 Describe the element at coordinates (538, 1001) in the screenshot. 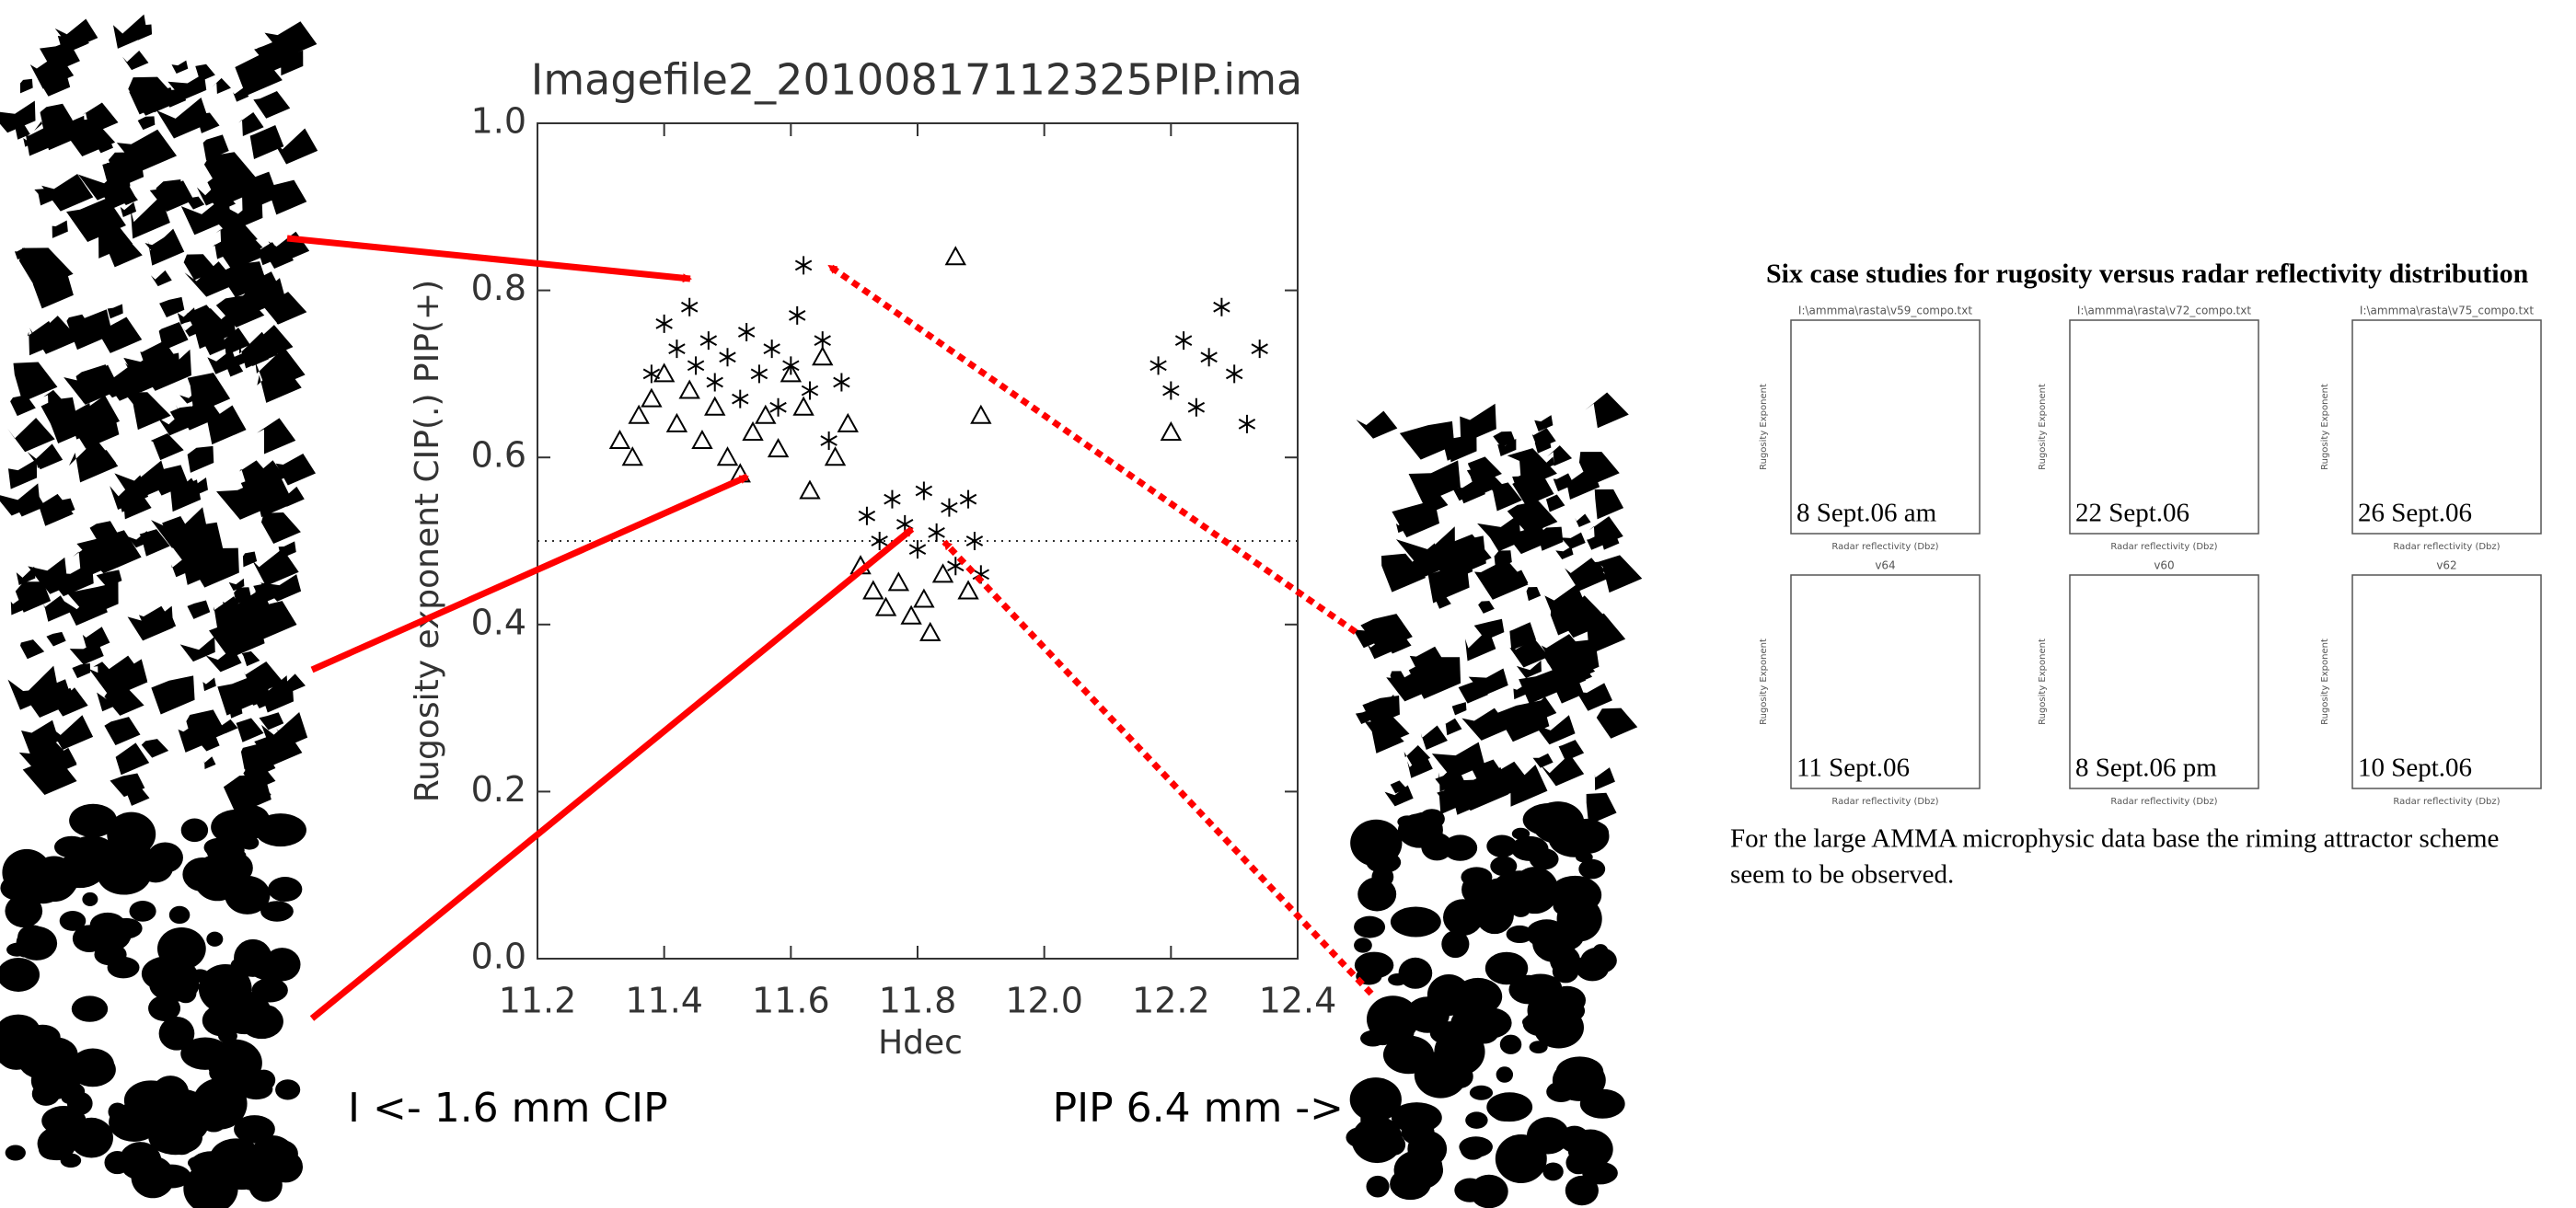

I see `x-tick-label: 11.2` at that location.